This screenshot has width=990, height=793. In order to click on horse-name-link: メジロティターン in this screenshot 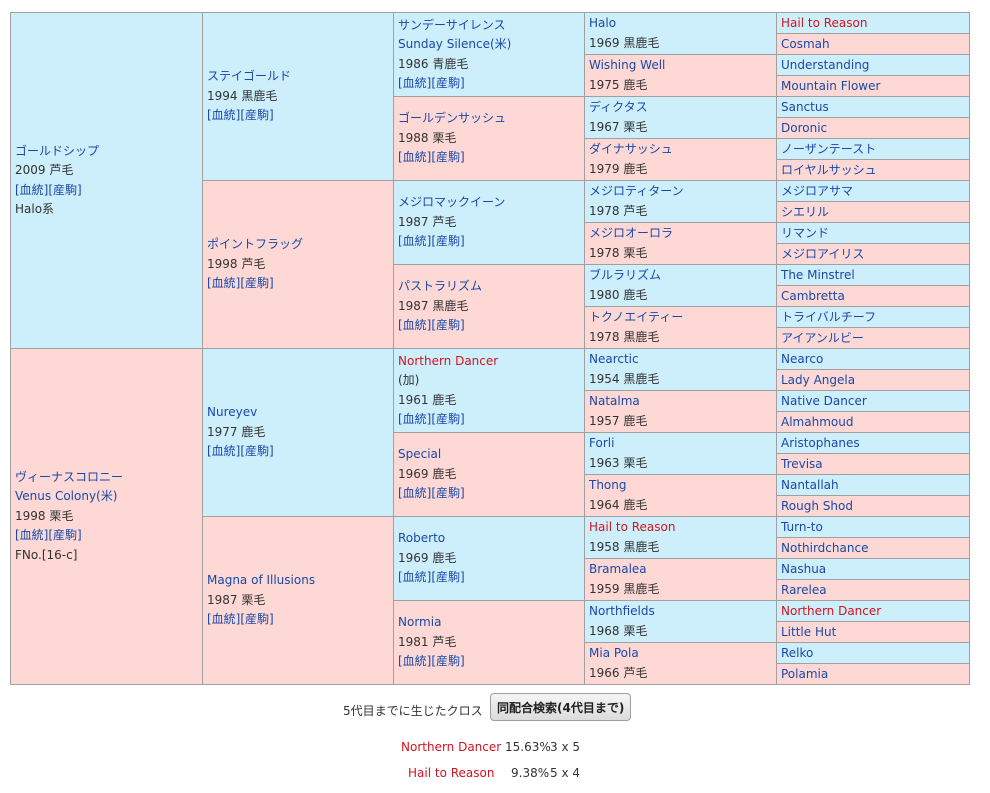, I will do `click(636, 191)`.